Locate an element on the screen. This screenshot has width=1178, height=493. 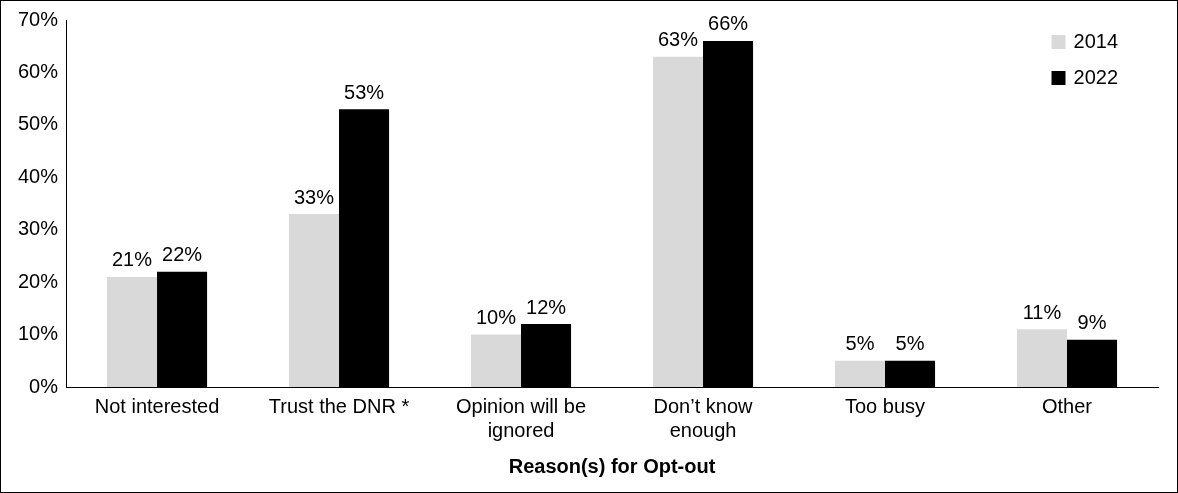
x-tick-label: Opinion will be ignored is located at coordinates (521, 417).